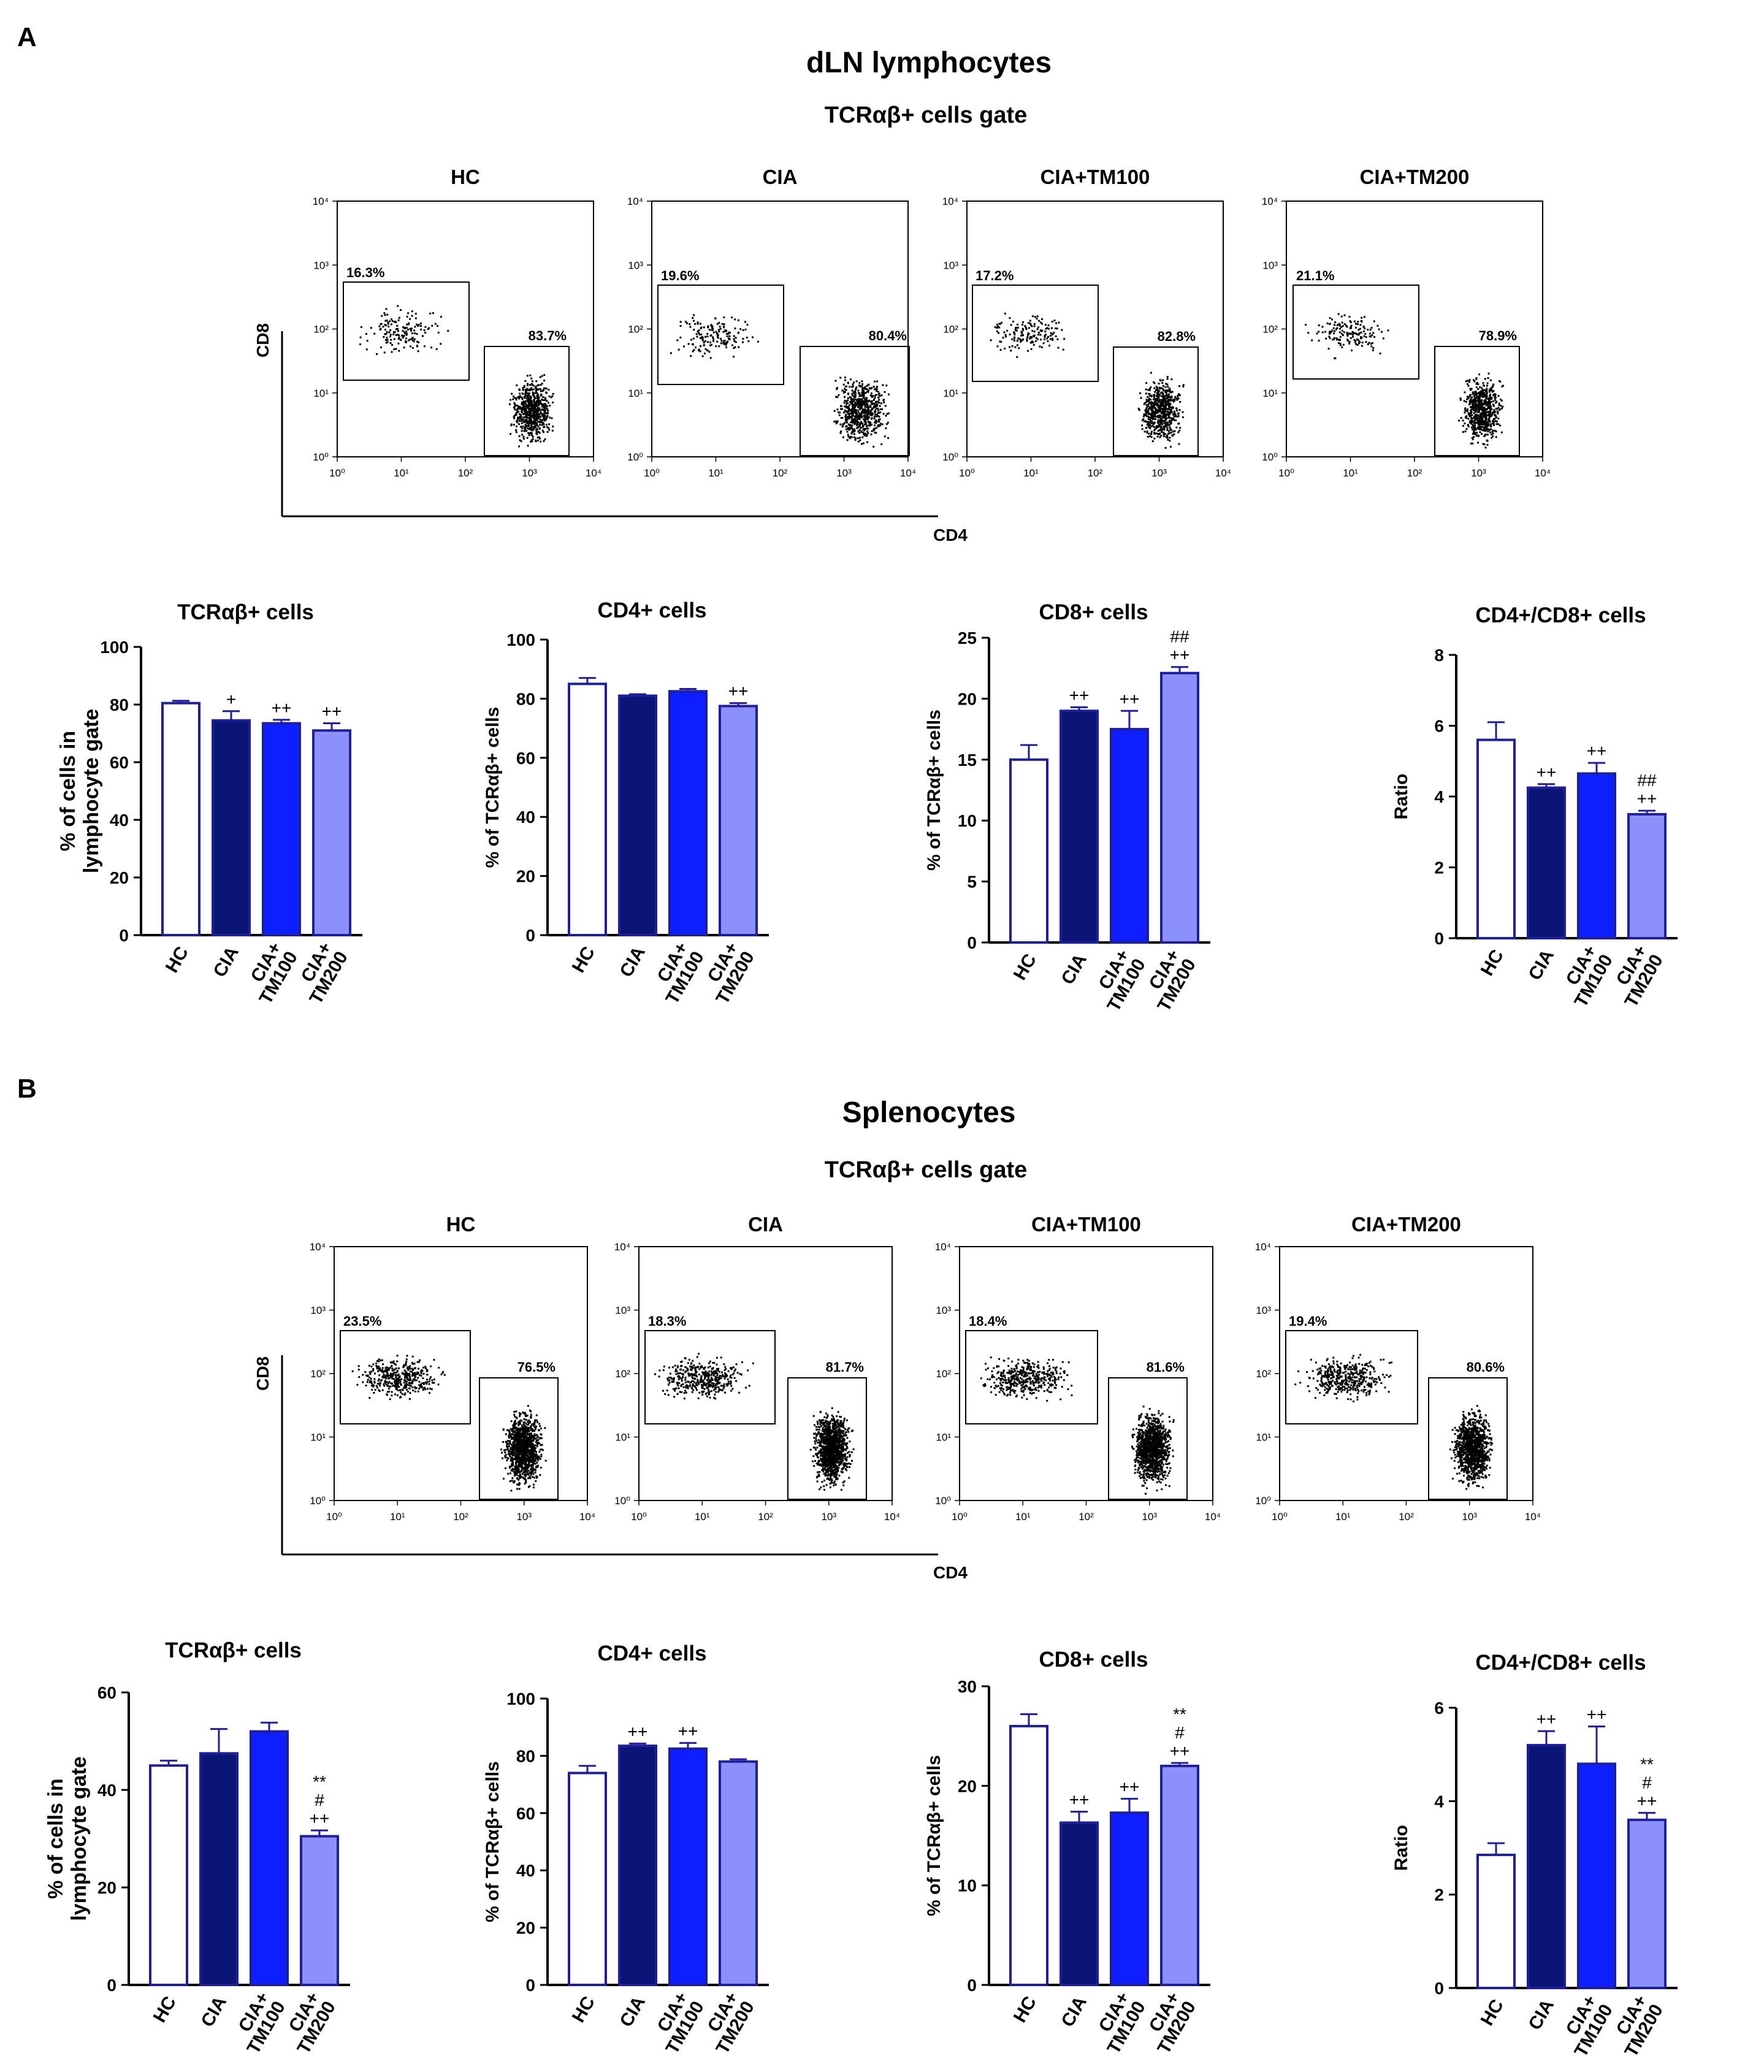 Image resolution: width=1764 pixels, height=2072 pixels. I want to click on cd8-gate-percent: 17.2%, so click(995, 275).